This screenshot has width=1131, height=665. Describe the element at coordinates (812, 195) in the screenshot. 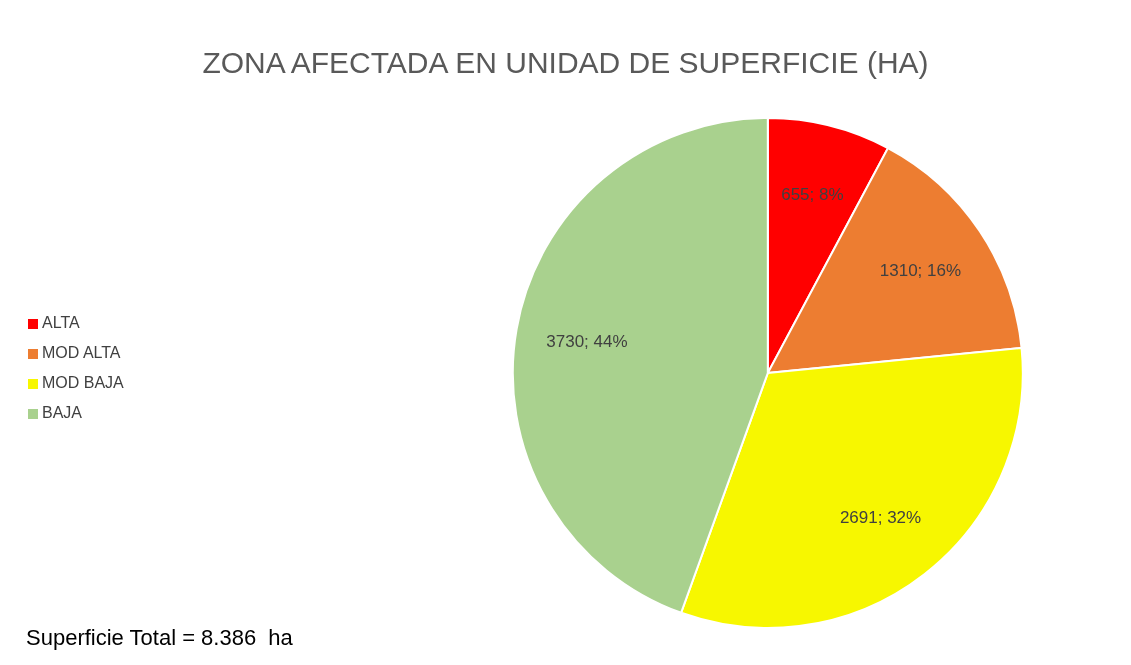

I see `data-label: 655; 8%` at that location.